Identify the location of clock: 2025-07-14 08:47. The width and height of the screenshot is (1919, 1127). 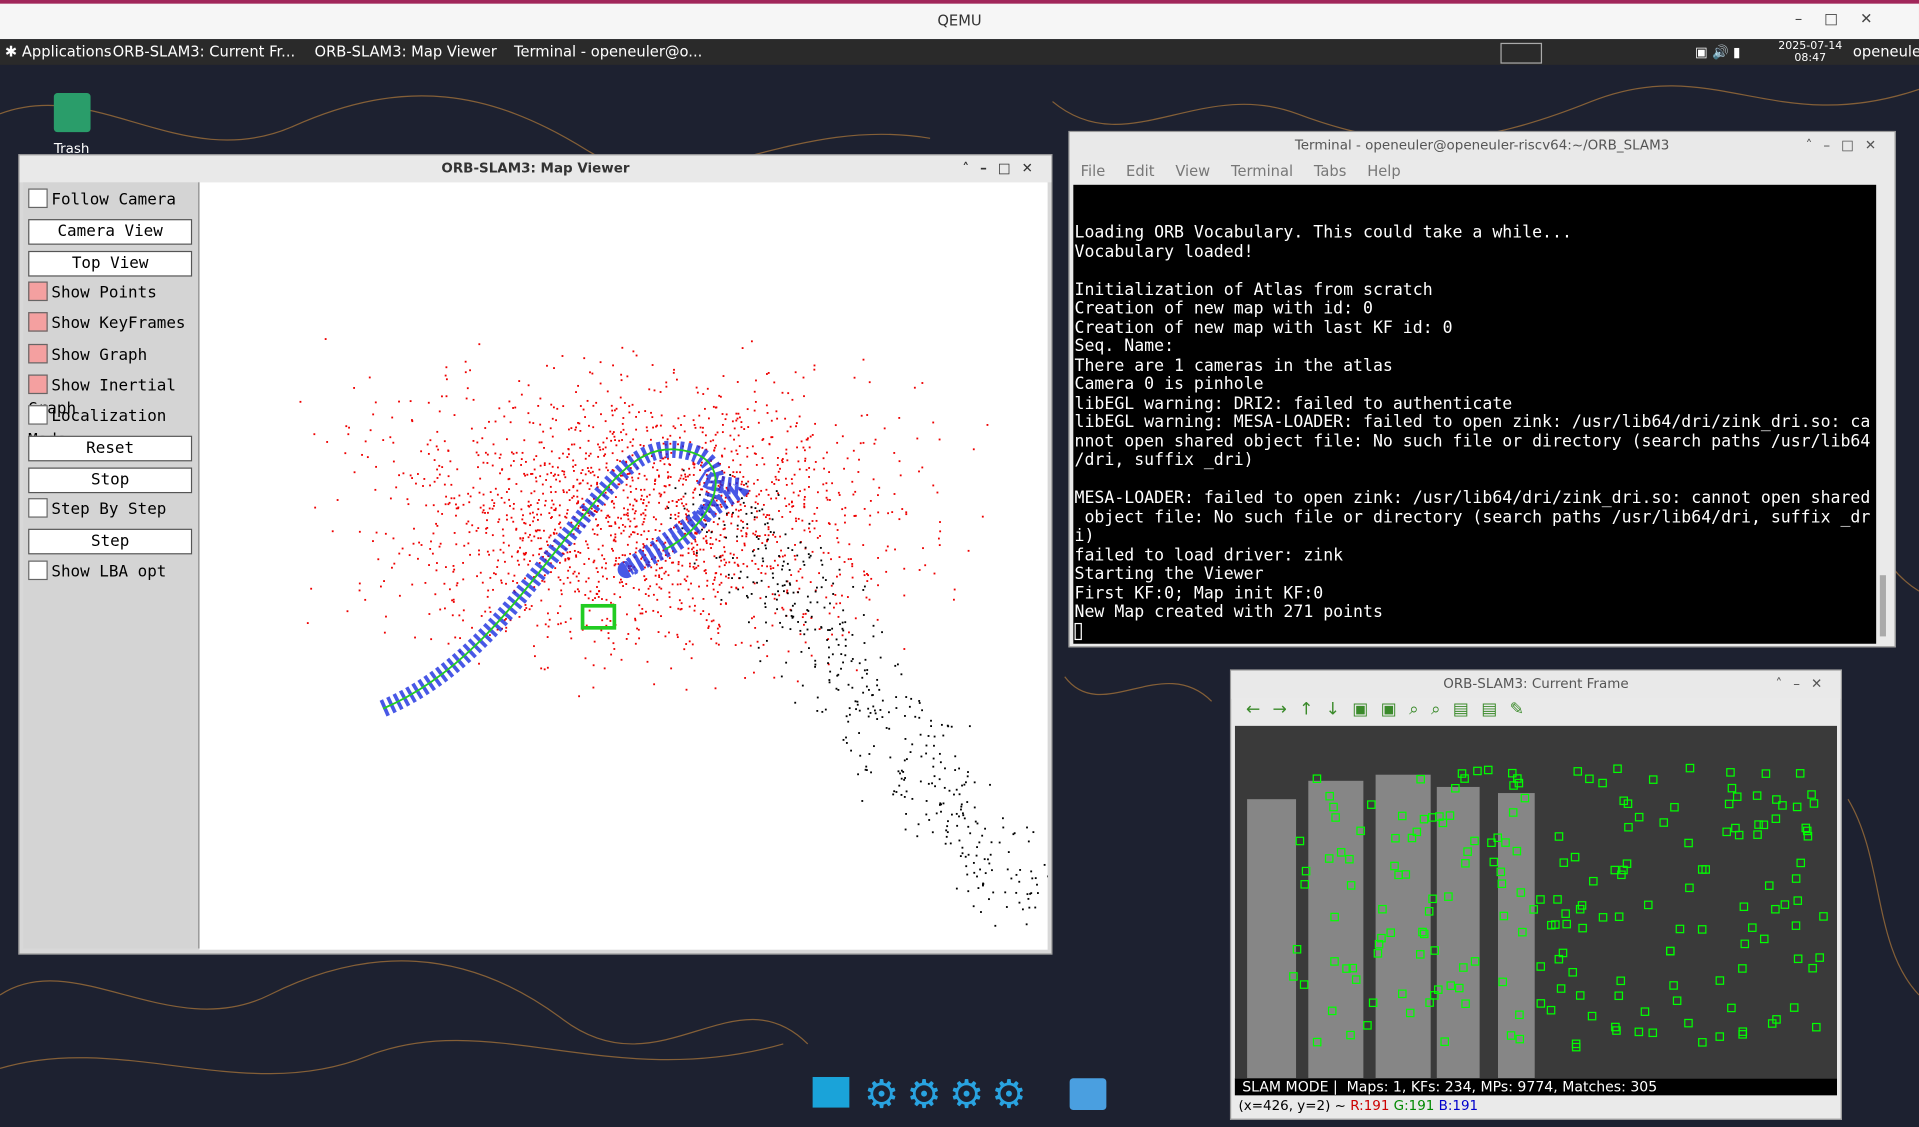
(1810, 52).